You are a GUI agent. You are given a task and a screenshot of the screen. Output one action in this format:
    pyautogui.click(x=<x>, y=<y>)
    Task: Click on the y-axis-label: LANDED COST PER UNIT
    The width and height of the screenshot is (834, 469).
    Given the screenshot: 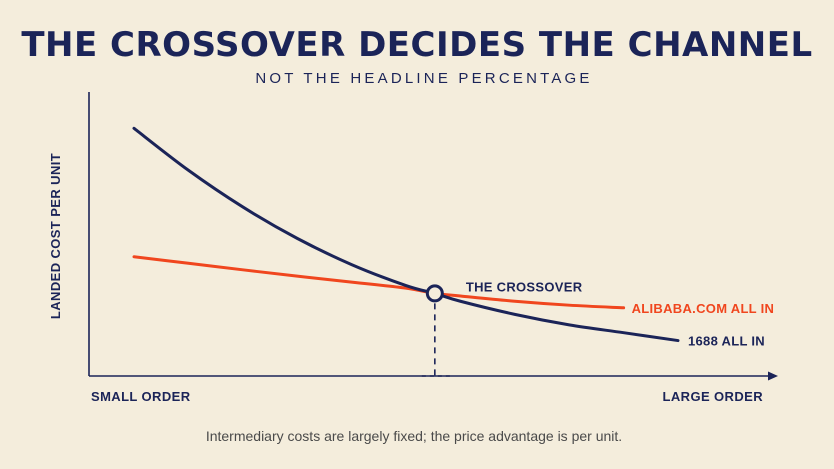 What is the action you would take?
    pyautogui.click(x=55, y=236)
    